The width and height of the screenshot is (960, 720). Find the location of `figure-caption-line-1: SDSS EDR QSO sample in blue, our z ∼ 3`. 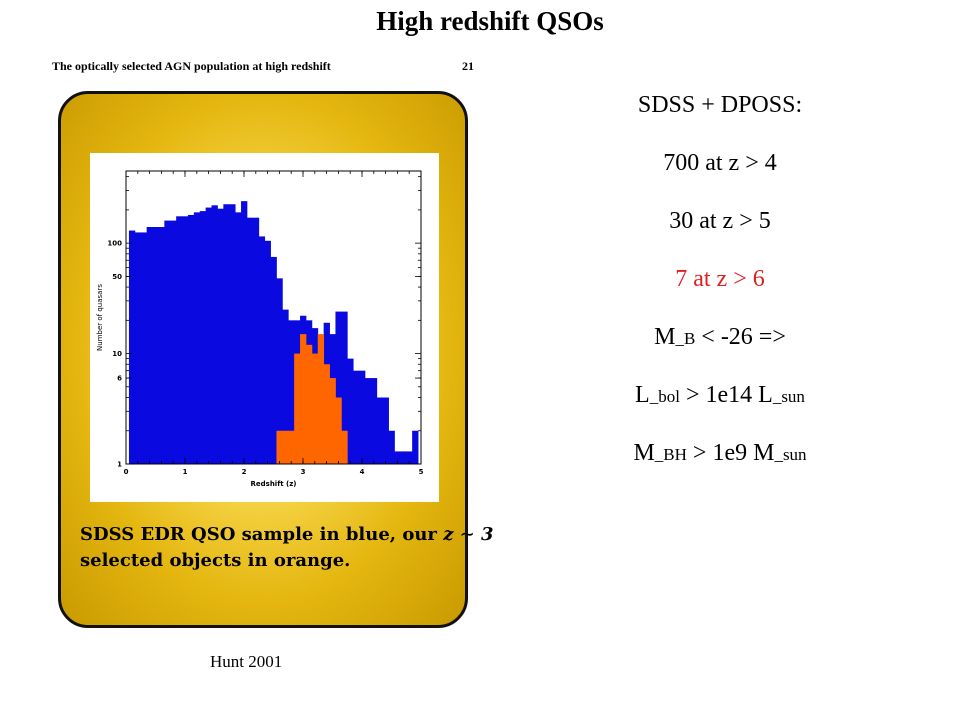

figure-caption-line-1: SDSS EDR QSO sample in blue, our z ∼ 3 is located at coordinates (287, 534).